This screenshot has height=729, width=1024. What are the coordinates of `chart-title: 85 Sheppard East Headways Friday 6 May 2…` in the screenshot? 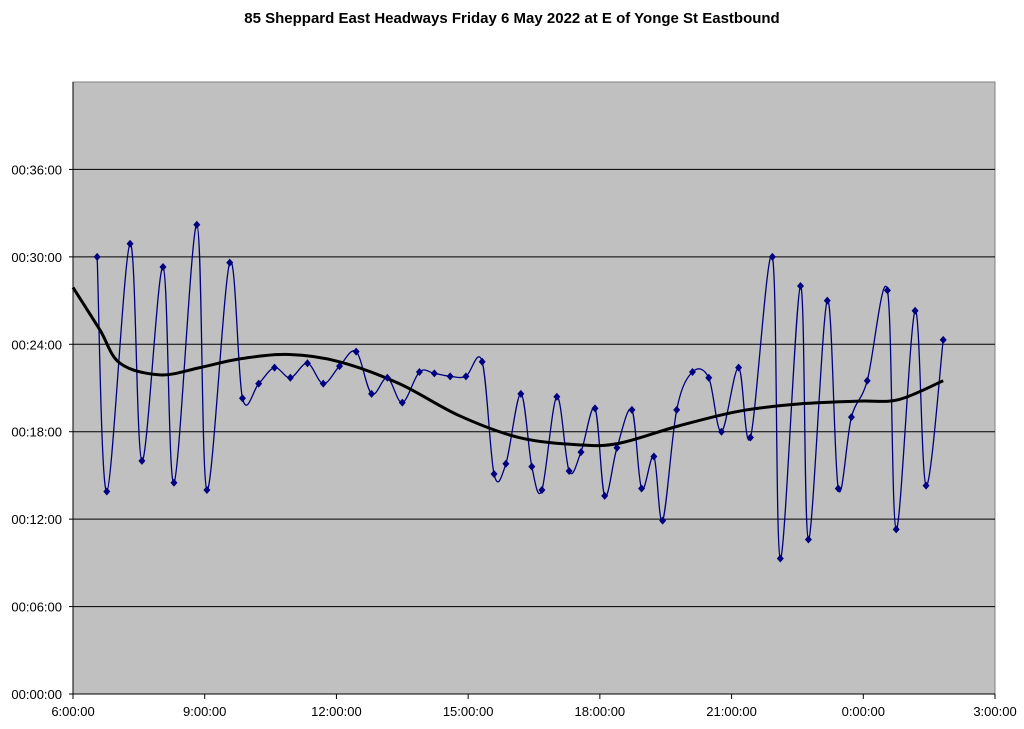 It's located at (511, 18).